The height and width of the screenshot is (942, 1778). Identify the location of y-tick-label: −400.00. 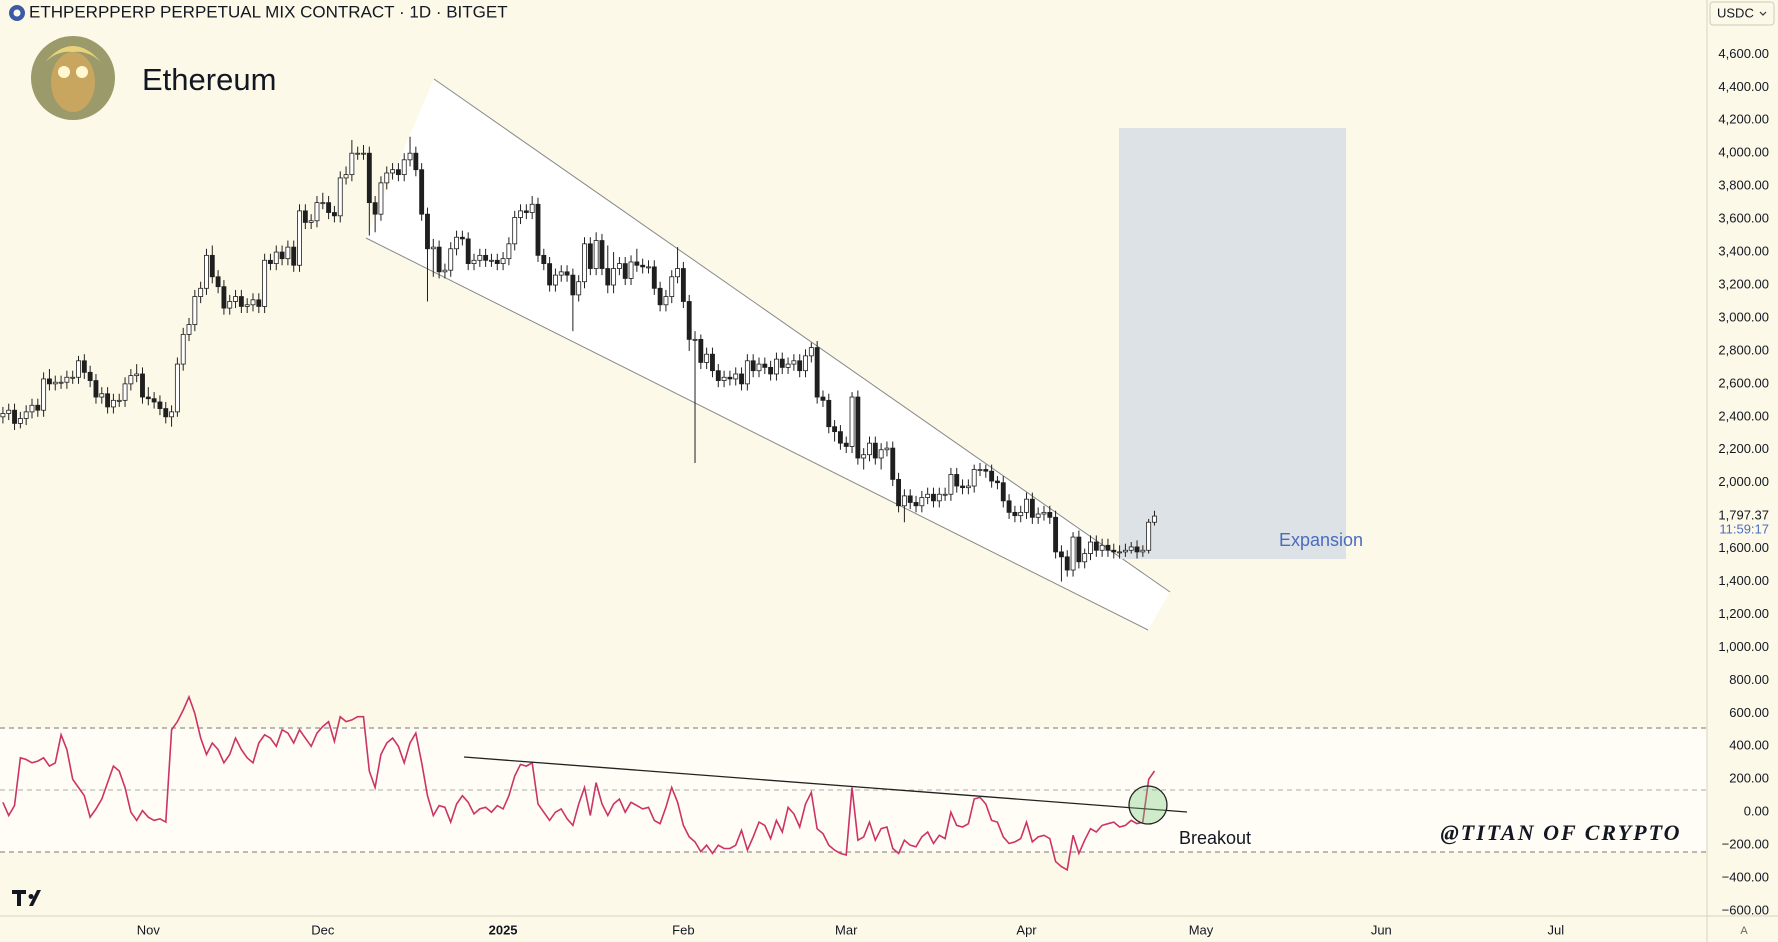
(1745, 877).